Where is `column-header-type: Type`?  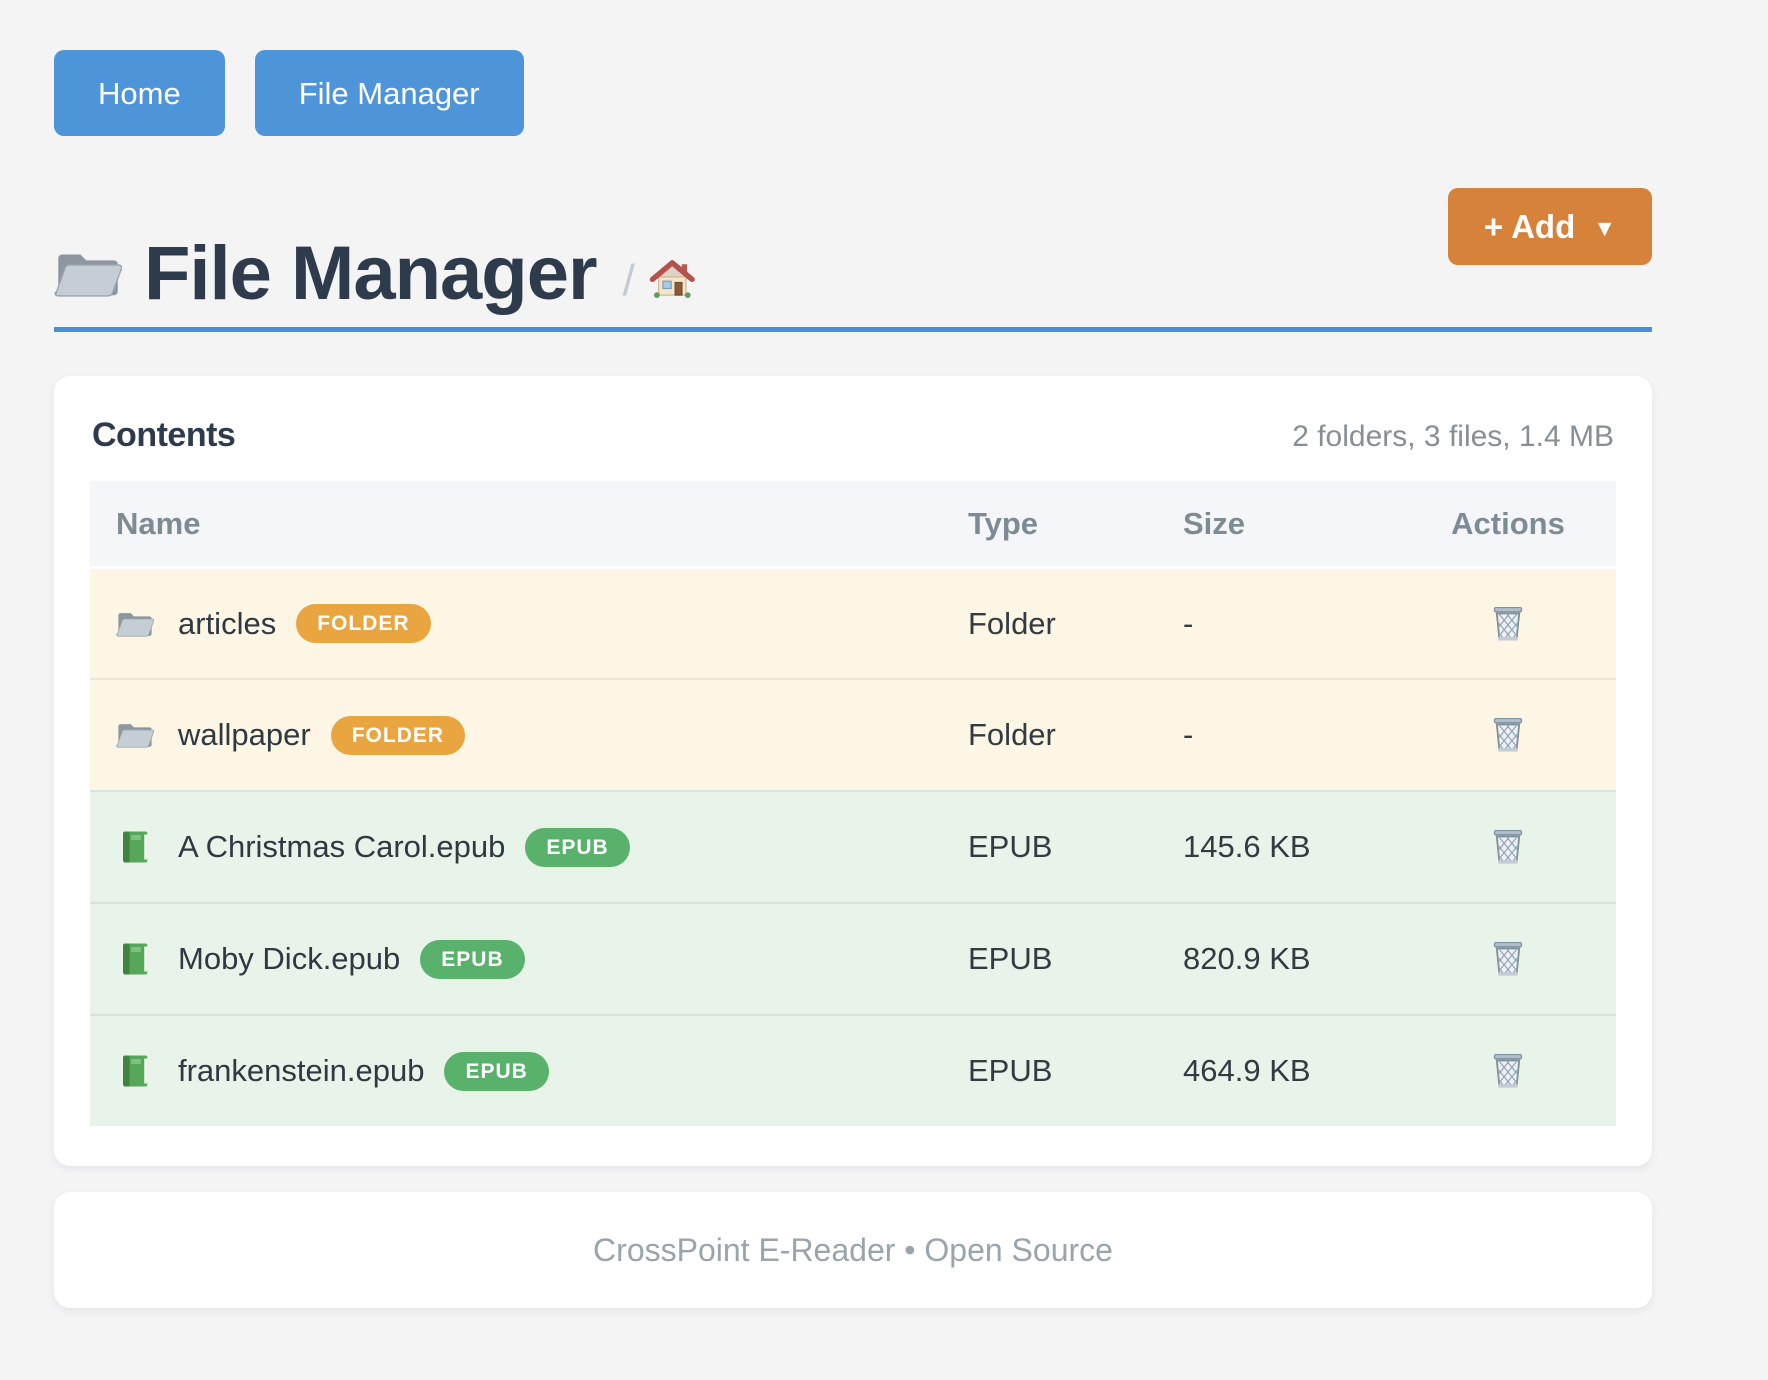
column-header-type: Type is located at coordinates (1003, 523).